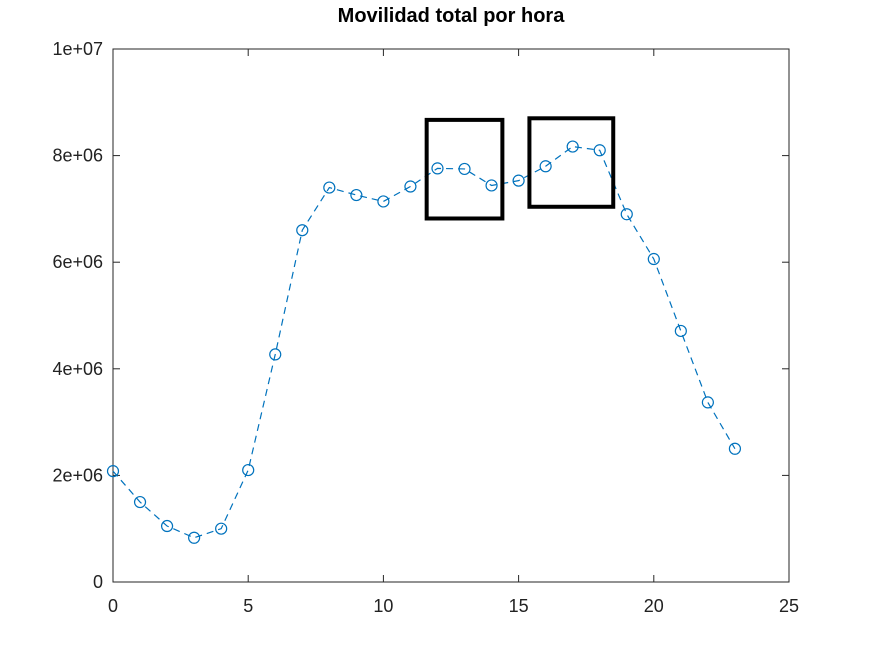 The image size is (872, 654). What do you see at coordinates (383, 606) in the screenshot?
I see `x-tick-label: 10` at bounding box center [383, 606].